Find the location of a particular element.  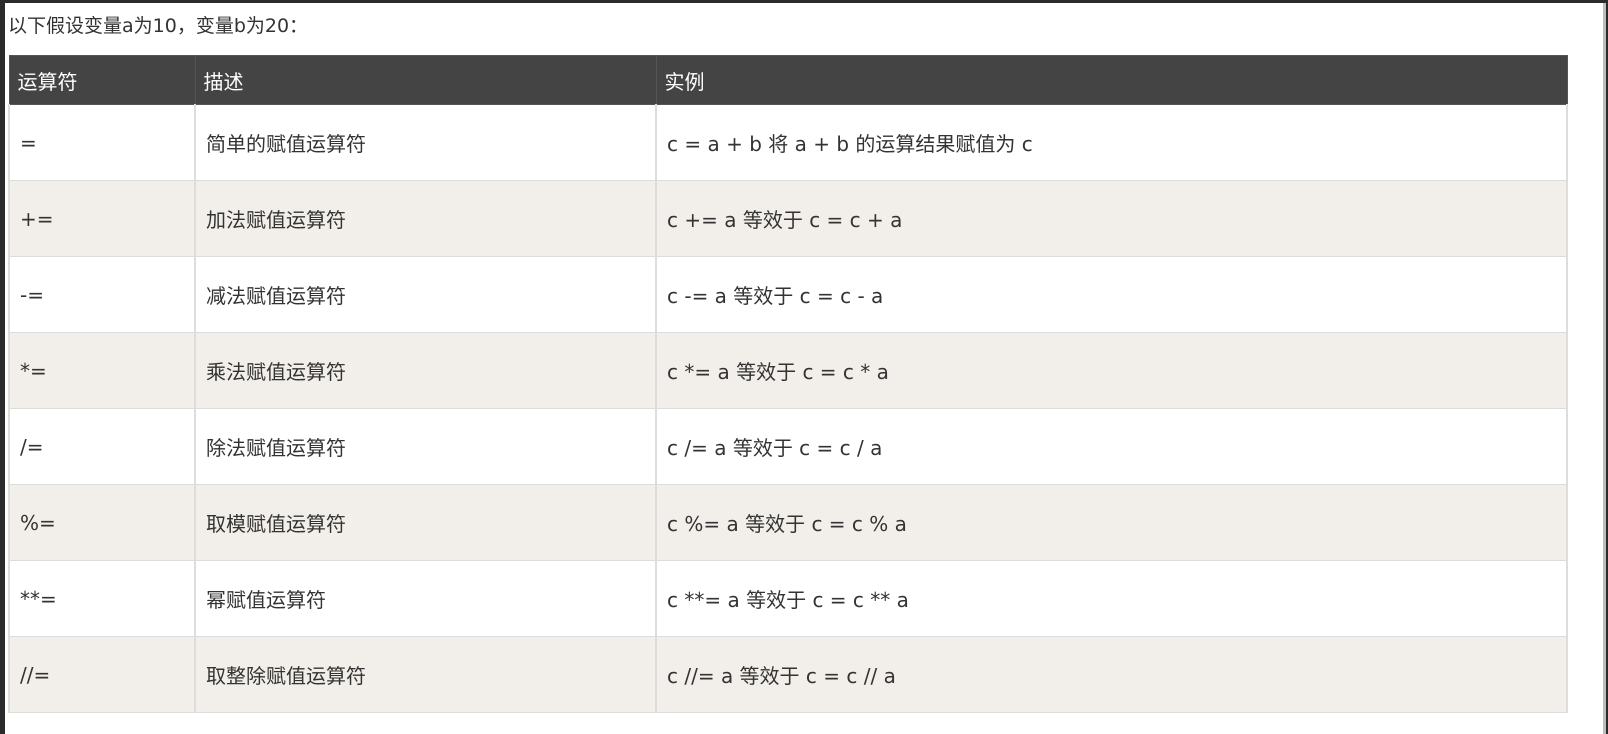

example-cell: c += a 等效于 c = c + a is located at coordinates (1111, 218).